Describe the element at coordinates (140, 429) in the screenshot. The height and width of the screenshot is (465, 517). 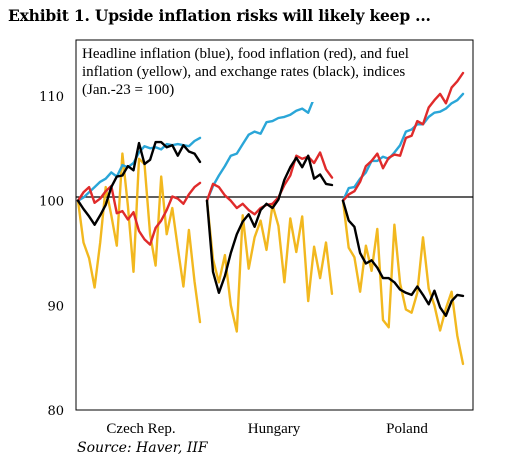
I see `category-label: Czech Rep.` at that location.